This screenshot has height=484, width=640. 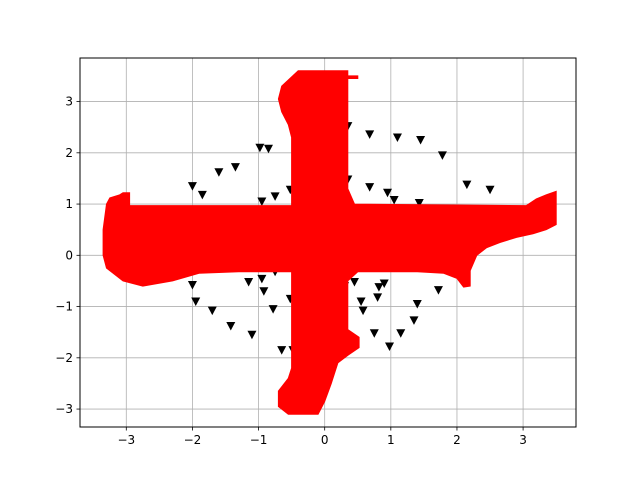 What do you see at coordinates (69, 102) in the screenshot?
I see `y-tick-label-6: 3` at bounding box center [69, 102].